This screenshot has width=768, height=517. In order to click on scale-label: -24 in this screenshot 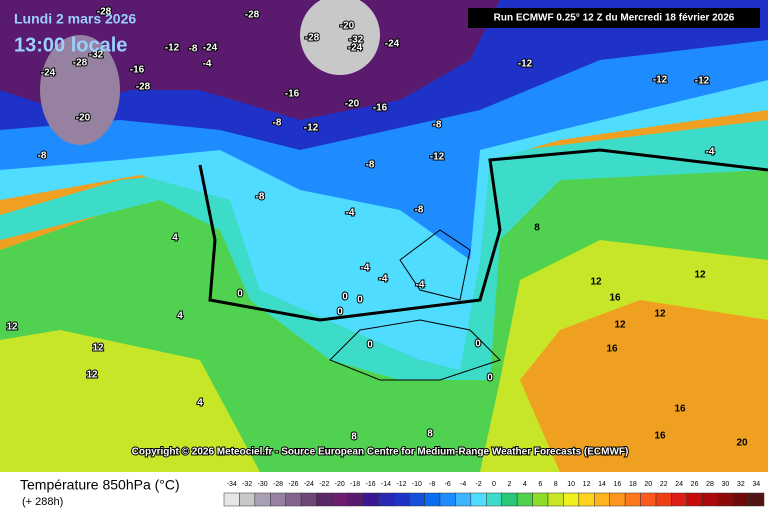, I will do `click(309, 484)`.